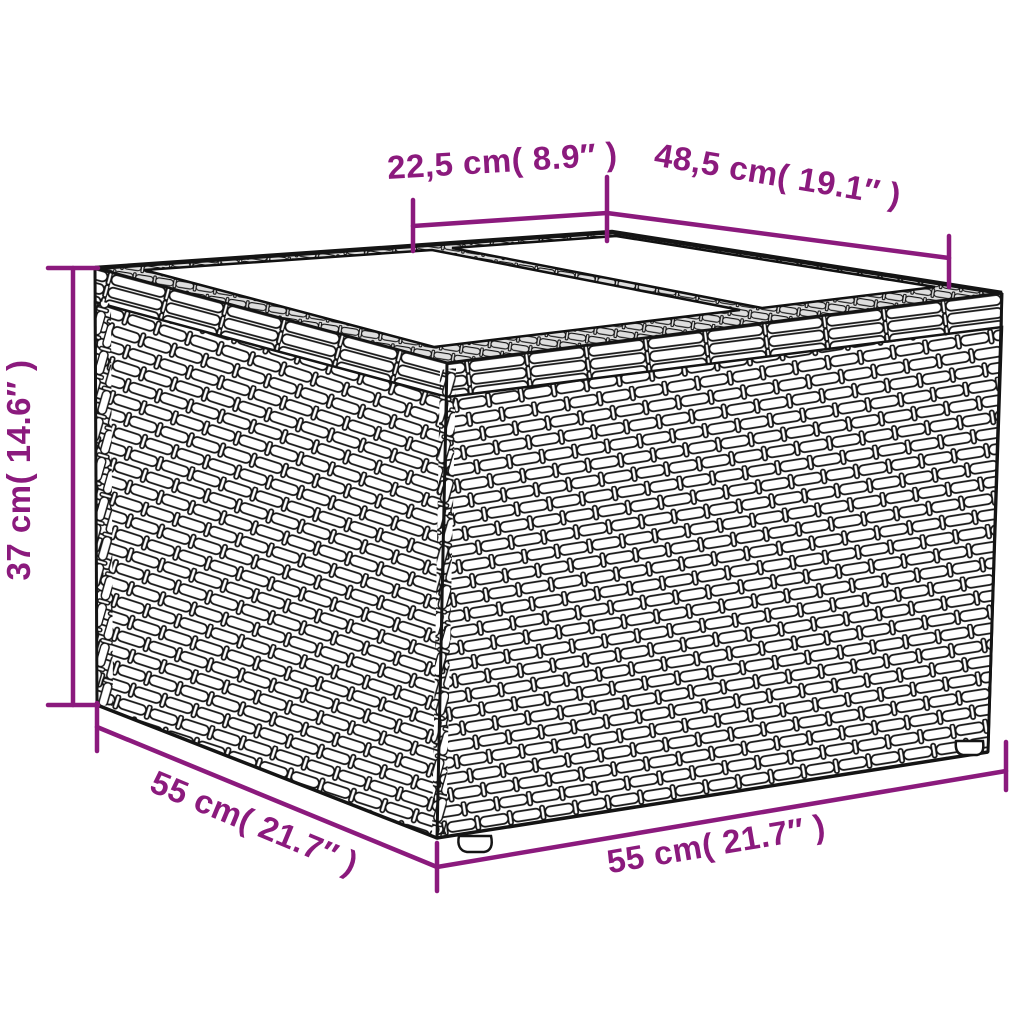 Image resolution: width=1024 pixels, height=1024 pixels. Describe the element at coordinates (442, 298) in the screenshot. I see `glass-panel-left` at that location.